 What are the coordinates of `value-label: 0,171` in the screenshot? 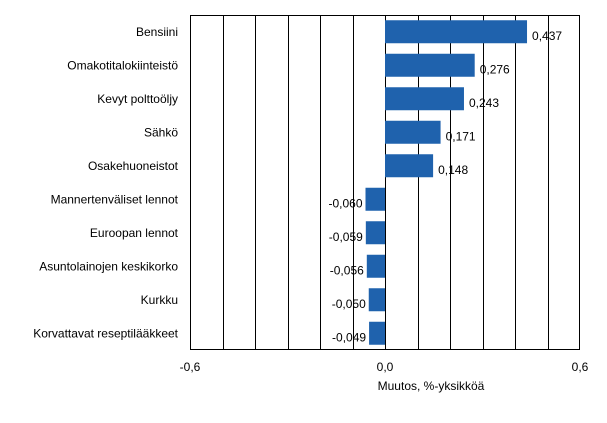 It's located at (461, 136).